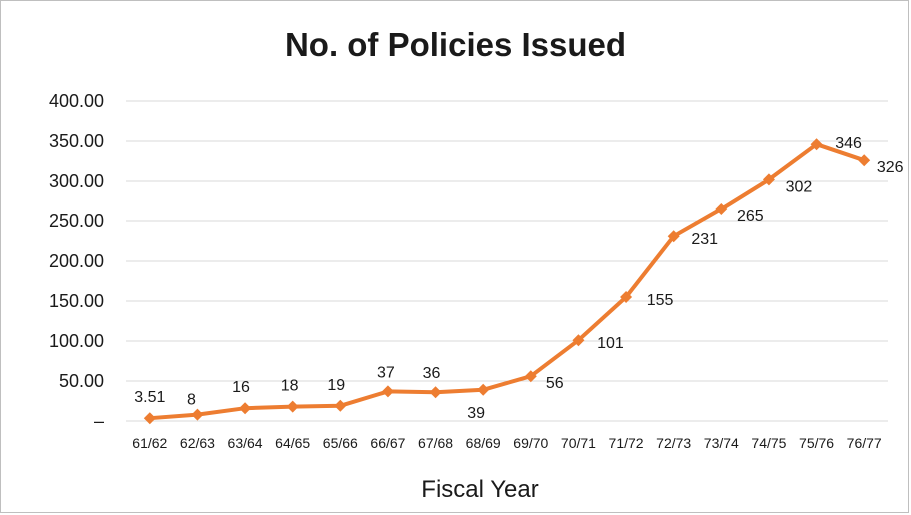 The height and width of the screenshot is (515, 911). Describe the element at coordinates (386, 372) in the screenshot. I see `data-label: 37` at that location.